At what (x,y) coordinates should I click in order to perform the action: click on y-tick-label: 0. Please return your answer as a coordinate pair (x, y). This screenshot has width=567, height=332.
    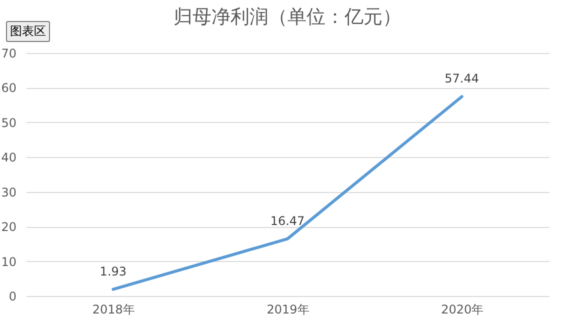
    Looking at the image, I should click on (12, 297).